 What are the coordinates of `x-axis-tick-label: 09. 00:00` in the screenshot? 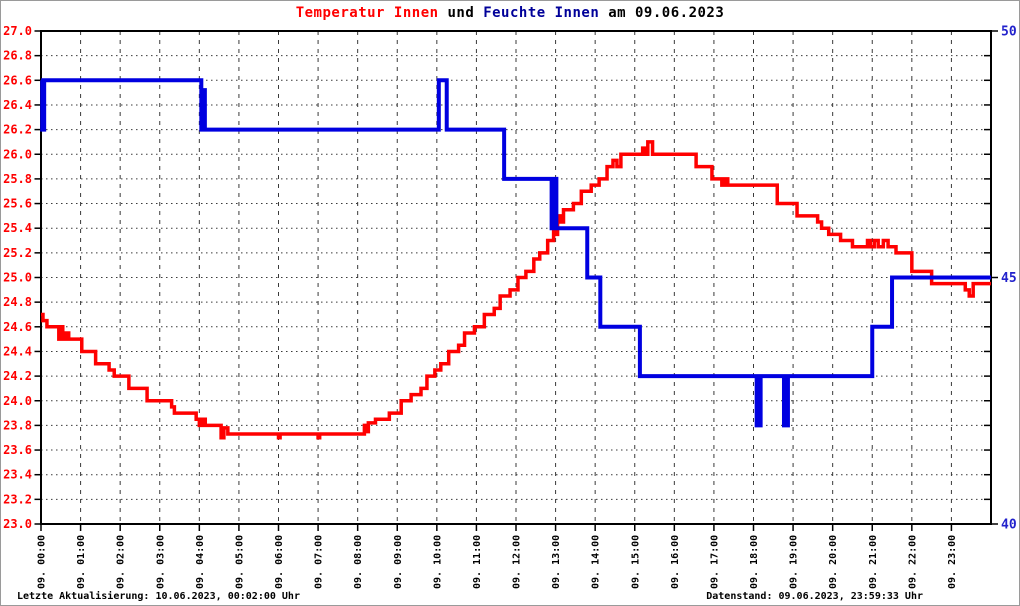 It's located at (42, 562).